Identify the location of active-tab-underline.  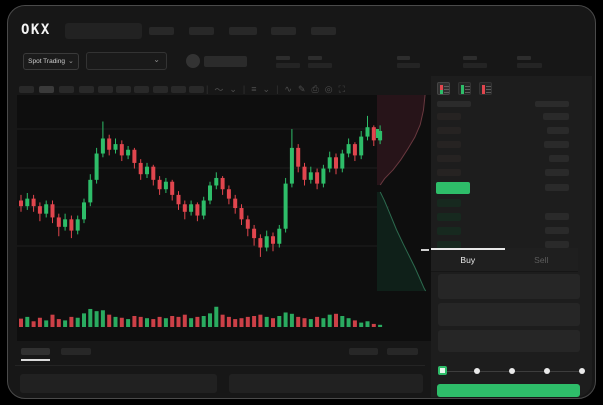
(35, 360).